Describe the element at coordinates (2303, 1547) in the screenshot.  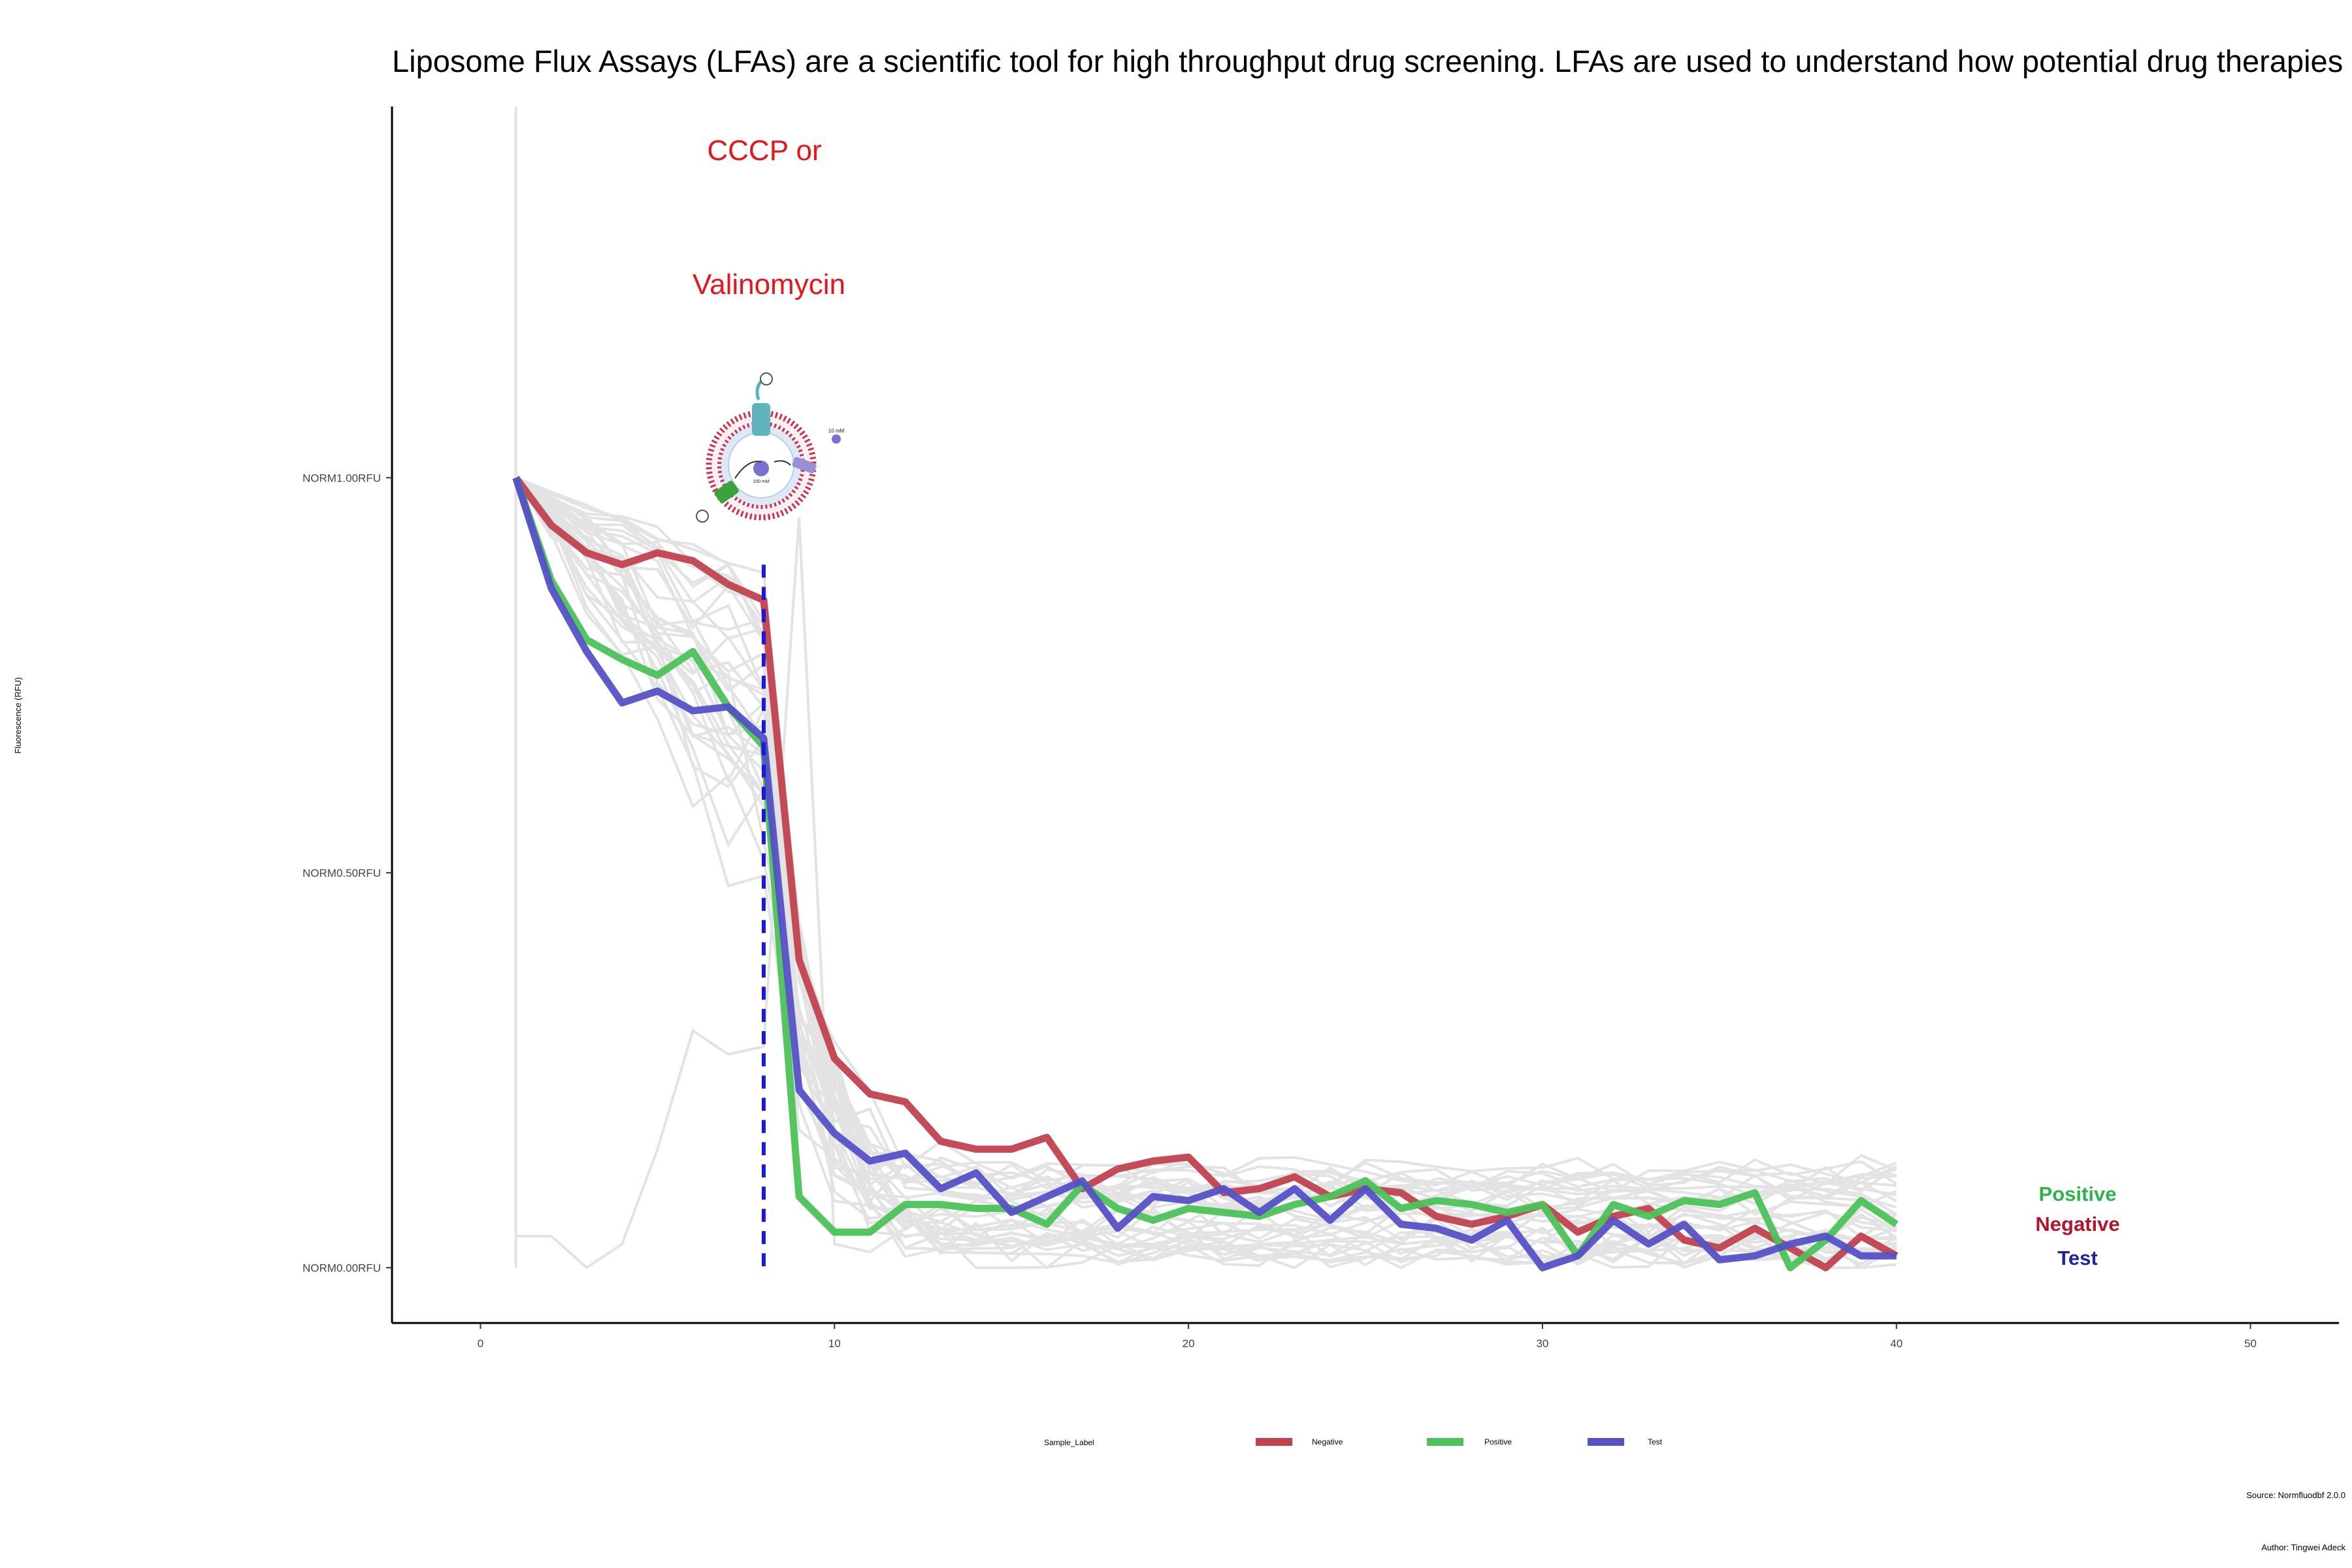
I see `author-caption: Author: Tingwei Adeck` at that location.